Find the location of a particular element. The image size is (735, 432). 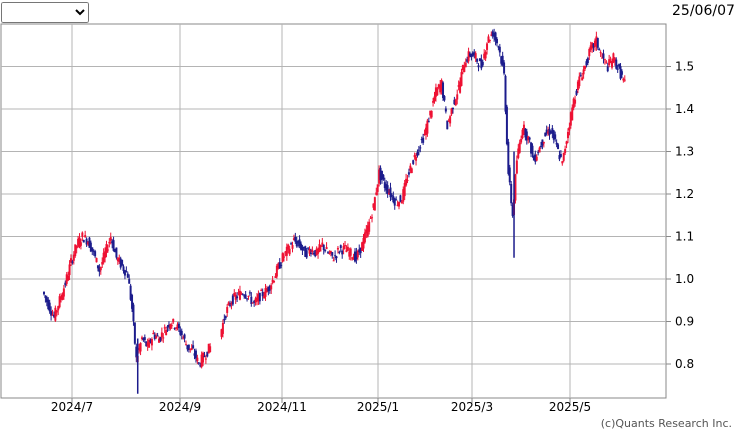

period-select is located at coordinates (45, 12).